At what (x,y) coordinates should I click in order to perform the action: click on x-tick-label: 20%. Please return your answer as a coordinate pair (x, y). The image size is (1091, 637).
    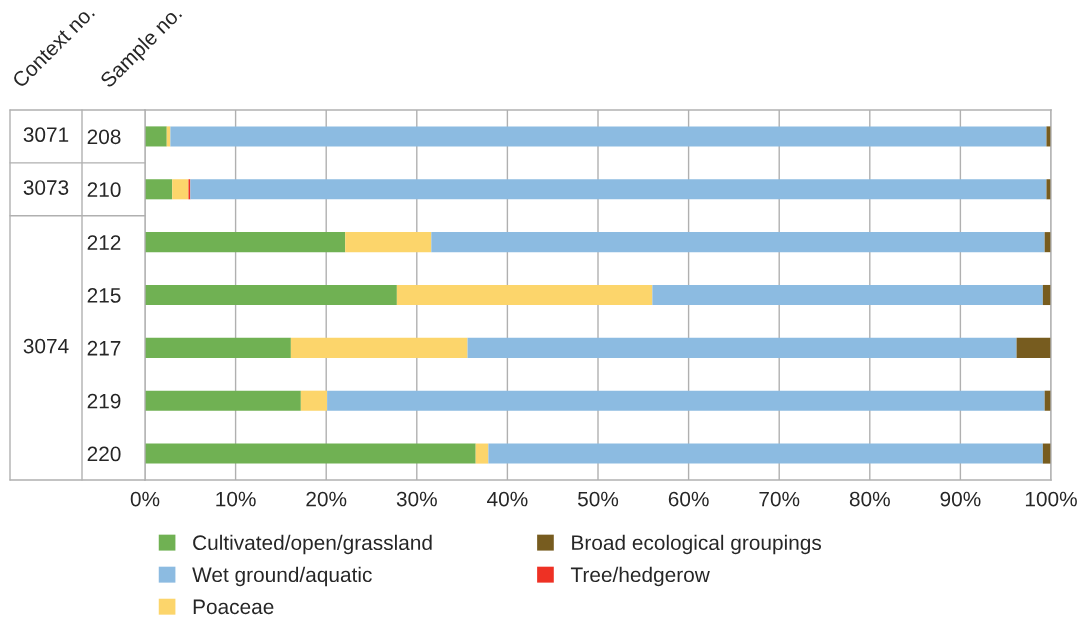
    Looking at the image, I should click on (326, 499).